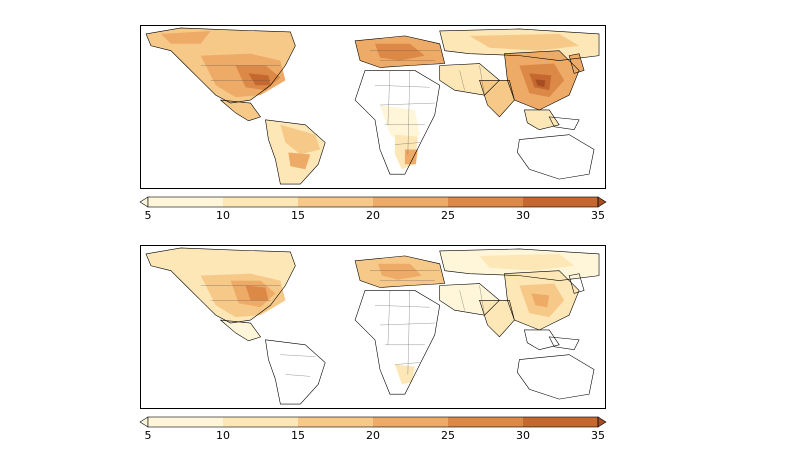 This screenshot has width=800, height=449. What do you see at coordinates (342, 102) in the screenshot?
I see `borders-top` at bounding box center [342, 102].